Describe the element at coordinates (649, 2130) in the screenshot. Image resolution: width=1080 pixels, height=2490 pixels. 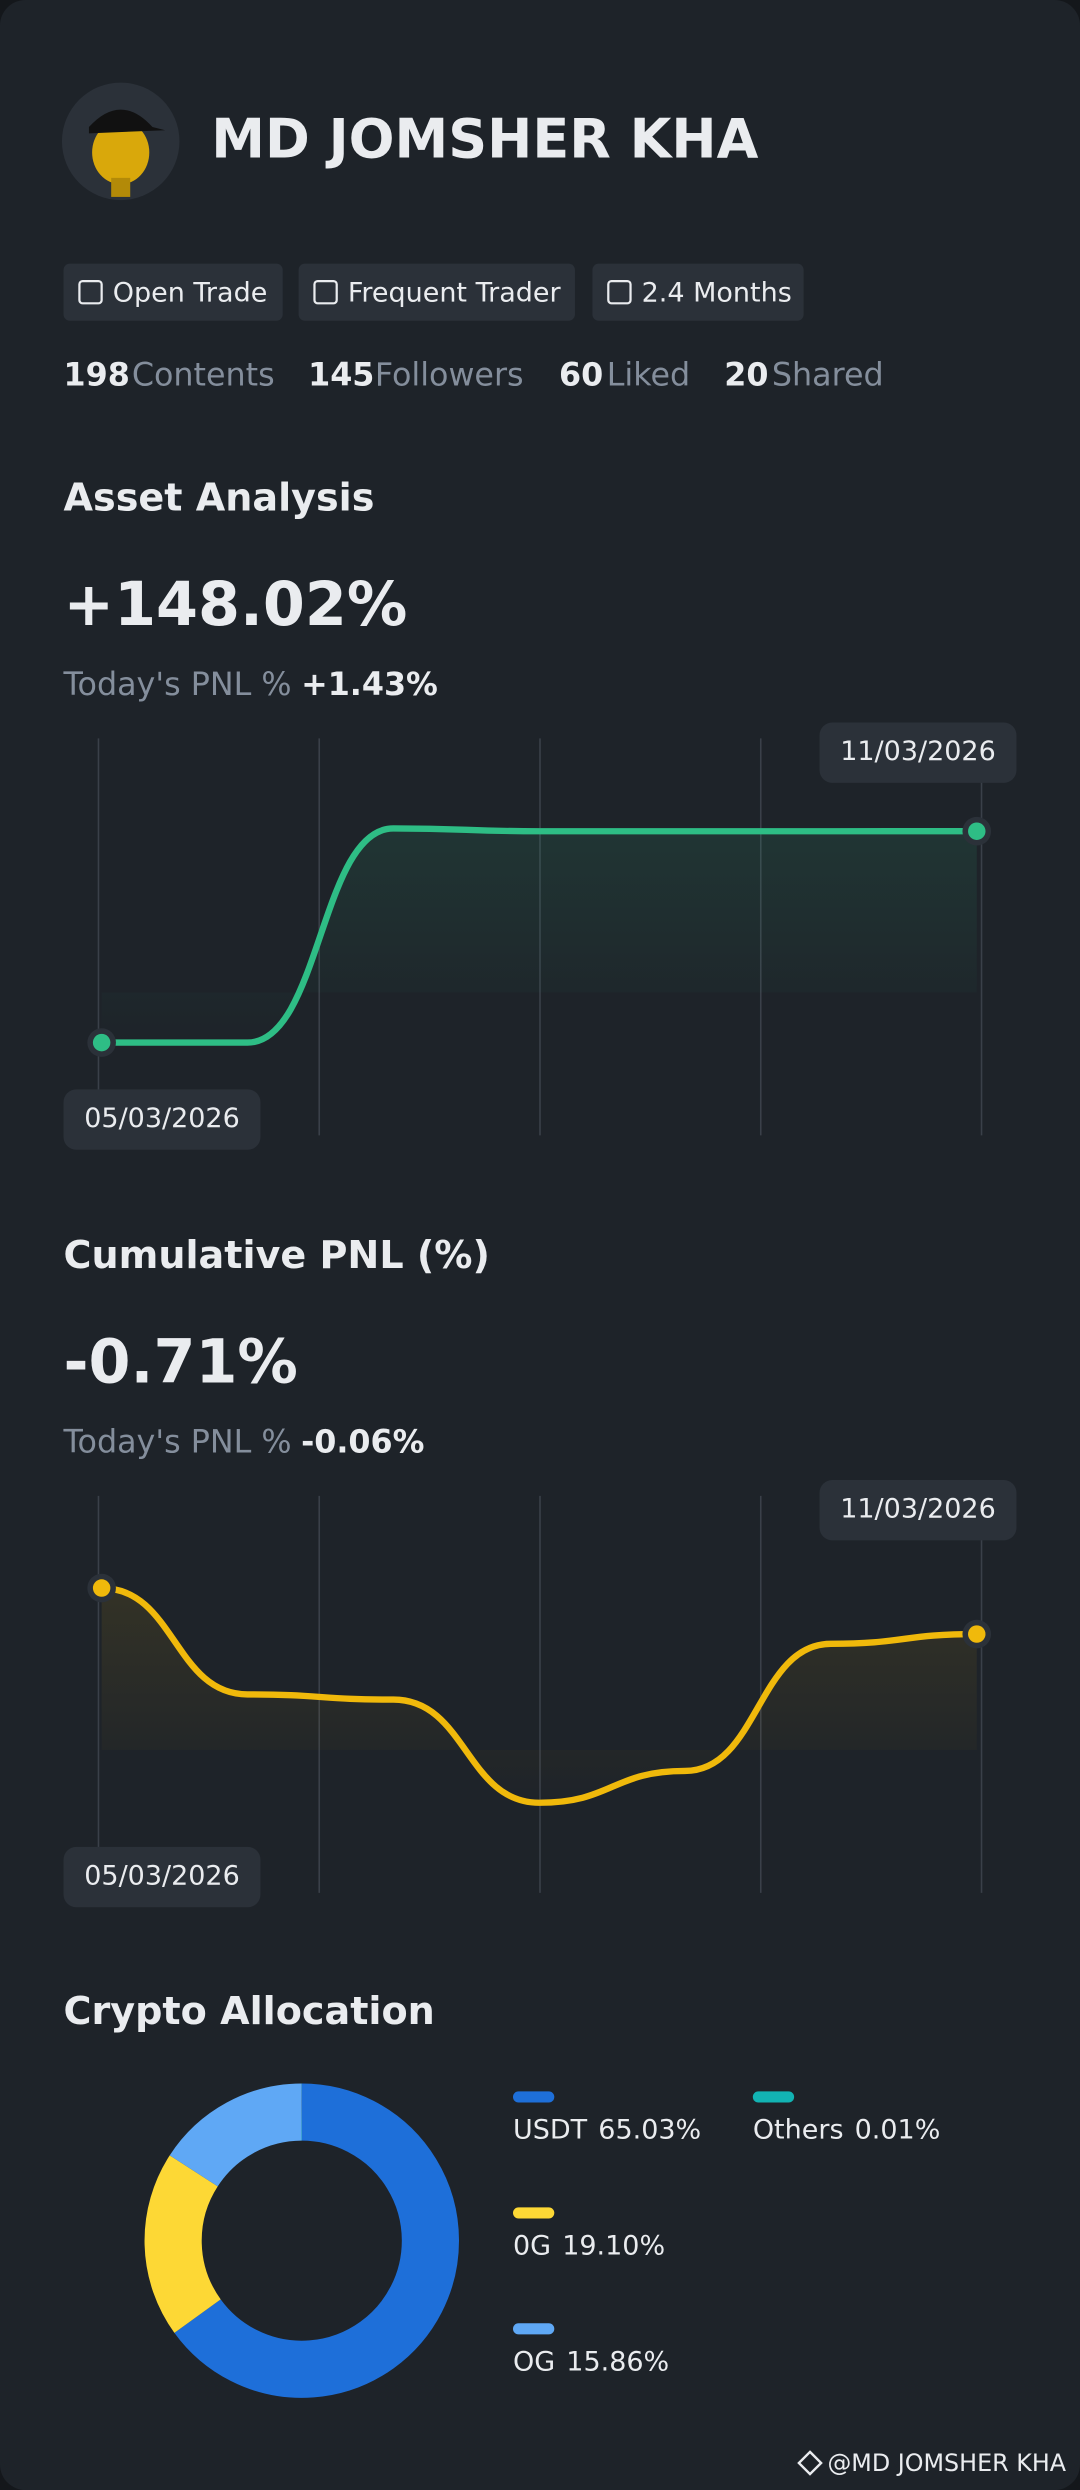
I see `legend-value: 65.03%` at that location.